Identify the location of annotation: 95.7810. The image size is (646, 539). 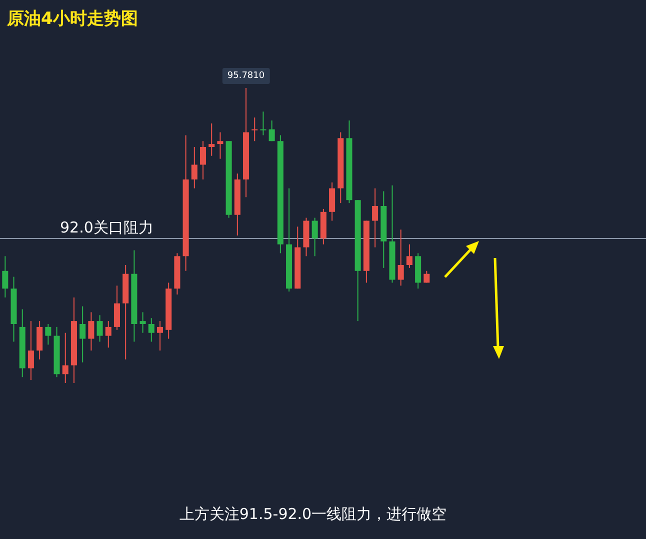
(246, 76).